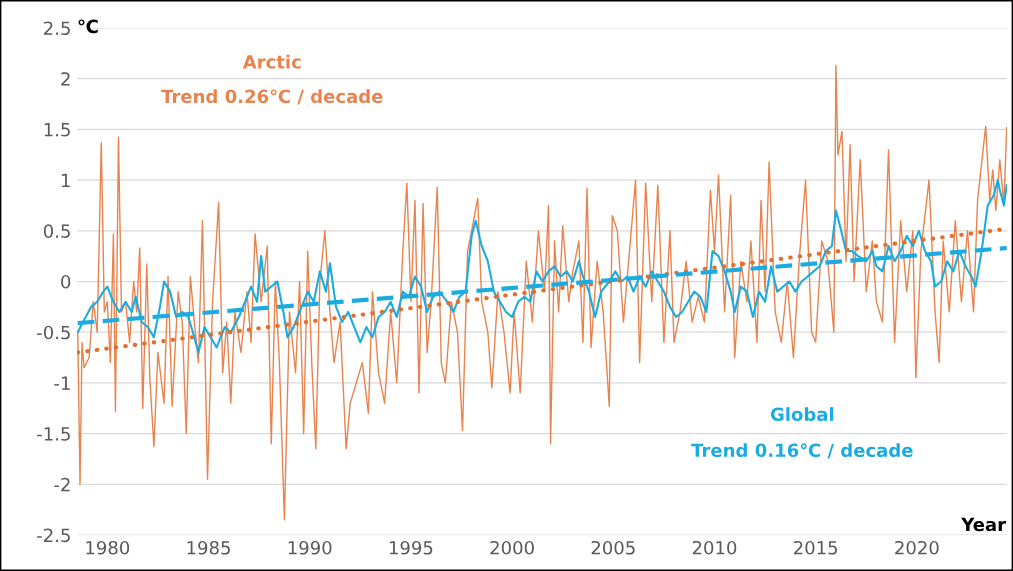  Describe the element at coordinates (53, 535) in the screenshot. I see `y-tick-label: -2.5` at that location.